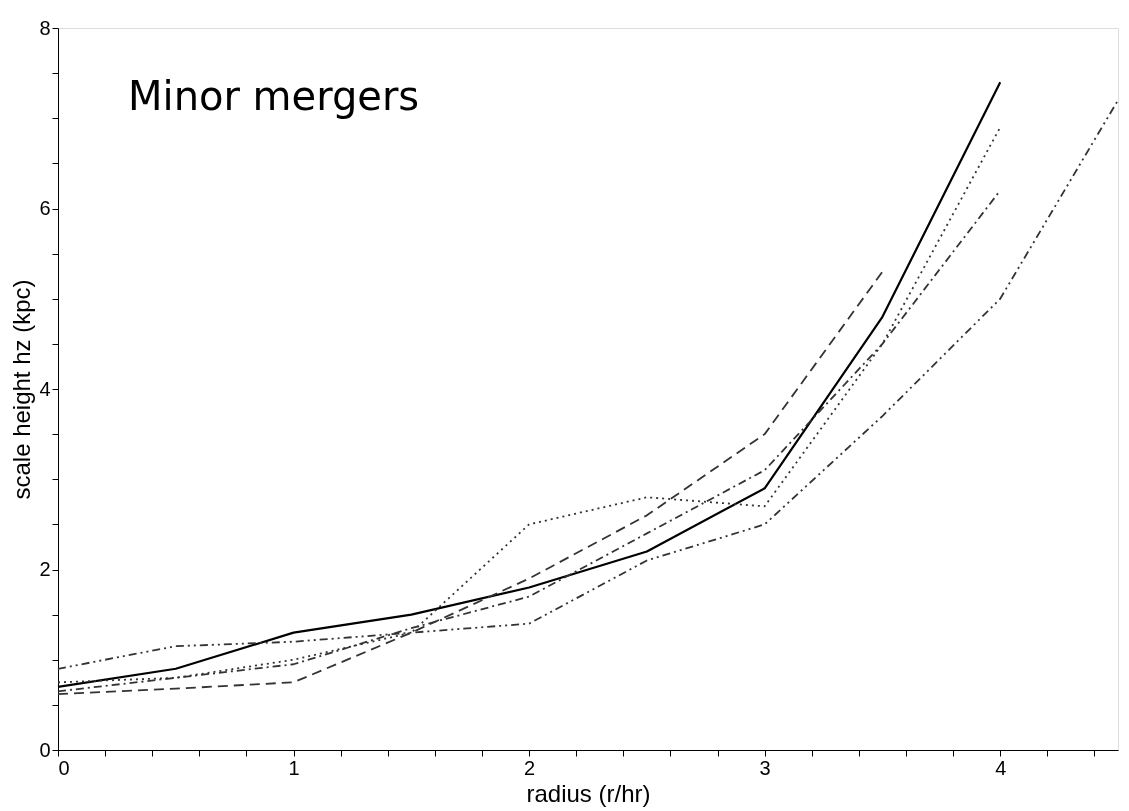 The height and width of the screenshot is (811, 1129). Describe the element at coordinates (45, 208) in the screenshot. I see `y-tick-label: 6` at that location.